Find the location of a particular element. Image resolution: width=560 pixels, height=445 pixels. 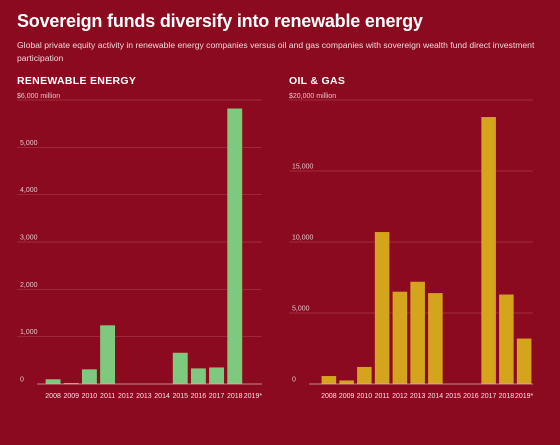

oil-gas-xtick-label: 2013 is located at coordinates (418, 396).